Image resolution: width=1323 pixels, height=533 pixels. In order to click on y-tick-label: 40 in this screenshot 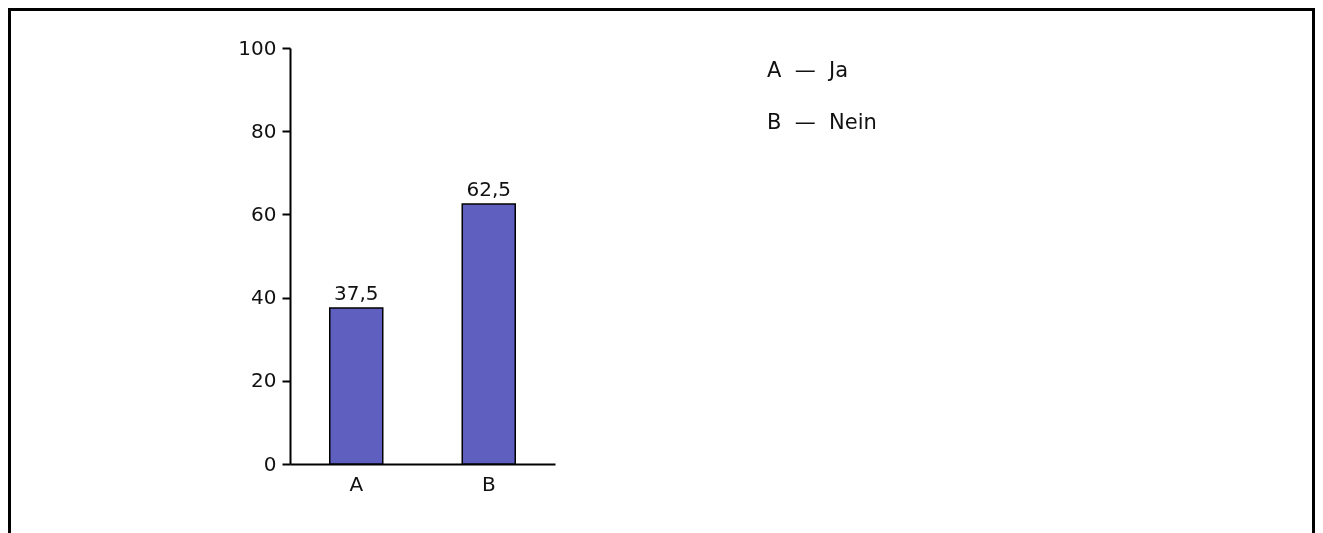, I will do `click(264, 297)`.